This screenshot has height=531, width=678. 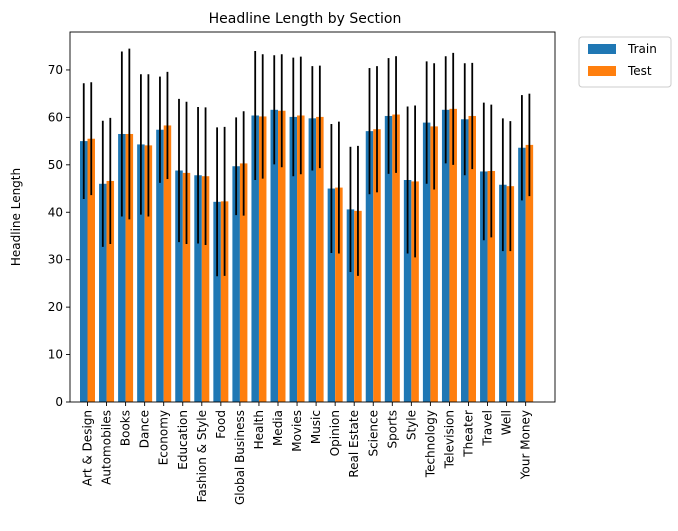 What do you see at coordinates (107, 447) in the screenshot?
I see `x-tick-label-1: Automobiles` at bounding box center [107, 447].